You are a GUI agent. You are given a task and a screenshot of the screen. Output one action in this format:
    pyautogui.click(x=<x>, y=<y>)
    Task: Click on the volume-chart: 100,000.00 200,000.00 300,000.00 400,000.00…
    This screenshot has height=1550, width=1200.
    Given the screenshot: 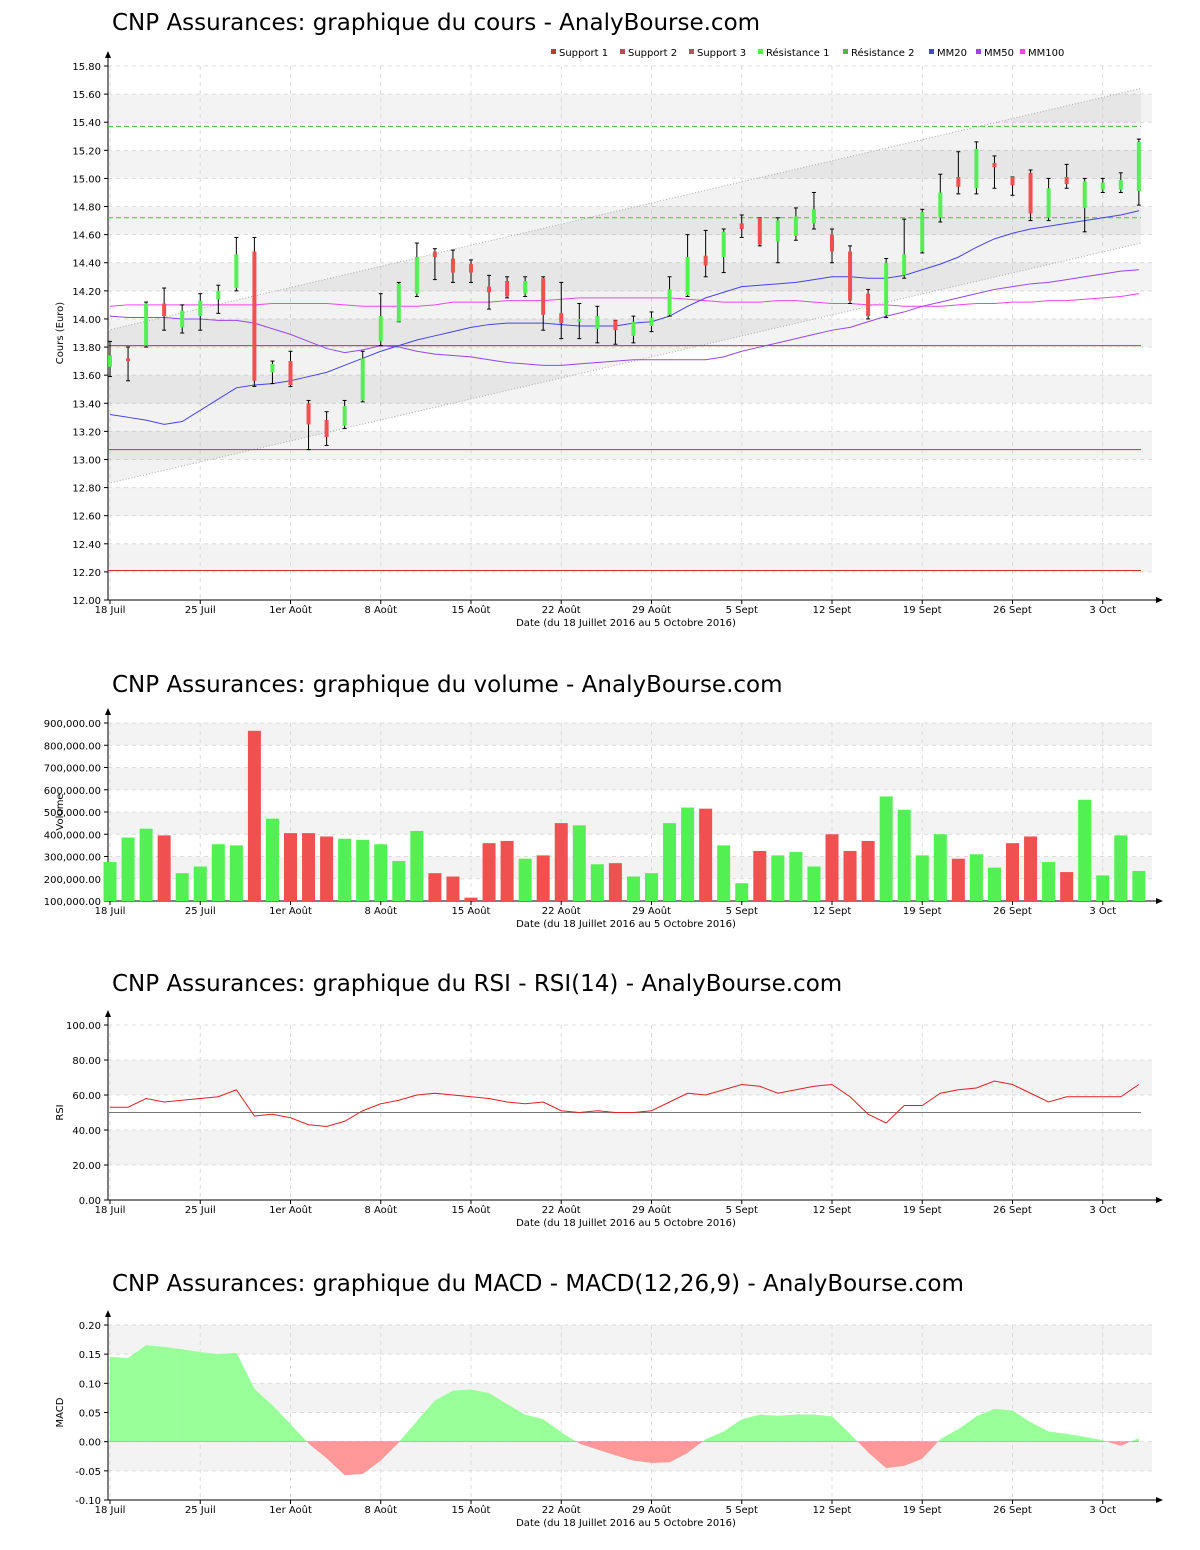 What is the action you would take?
    pyautogui.click(x=603, y=819)
    